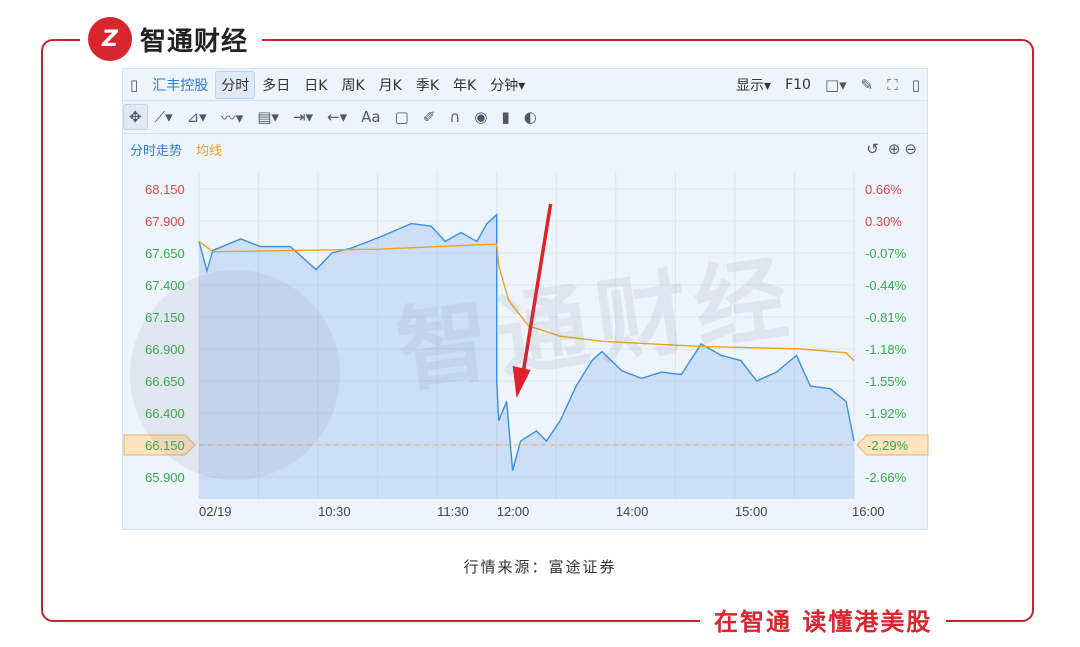  I want to click on annotation-arrow-shaft, so click(536, 290).